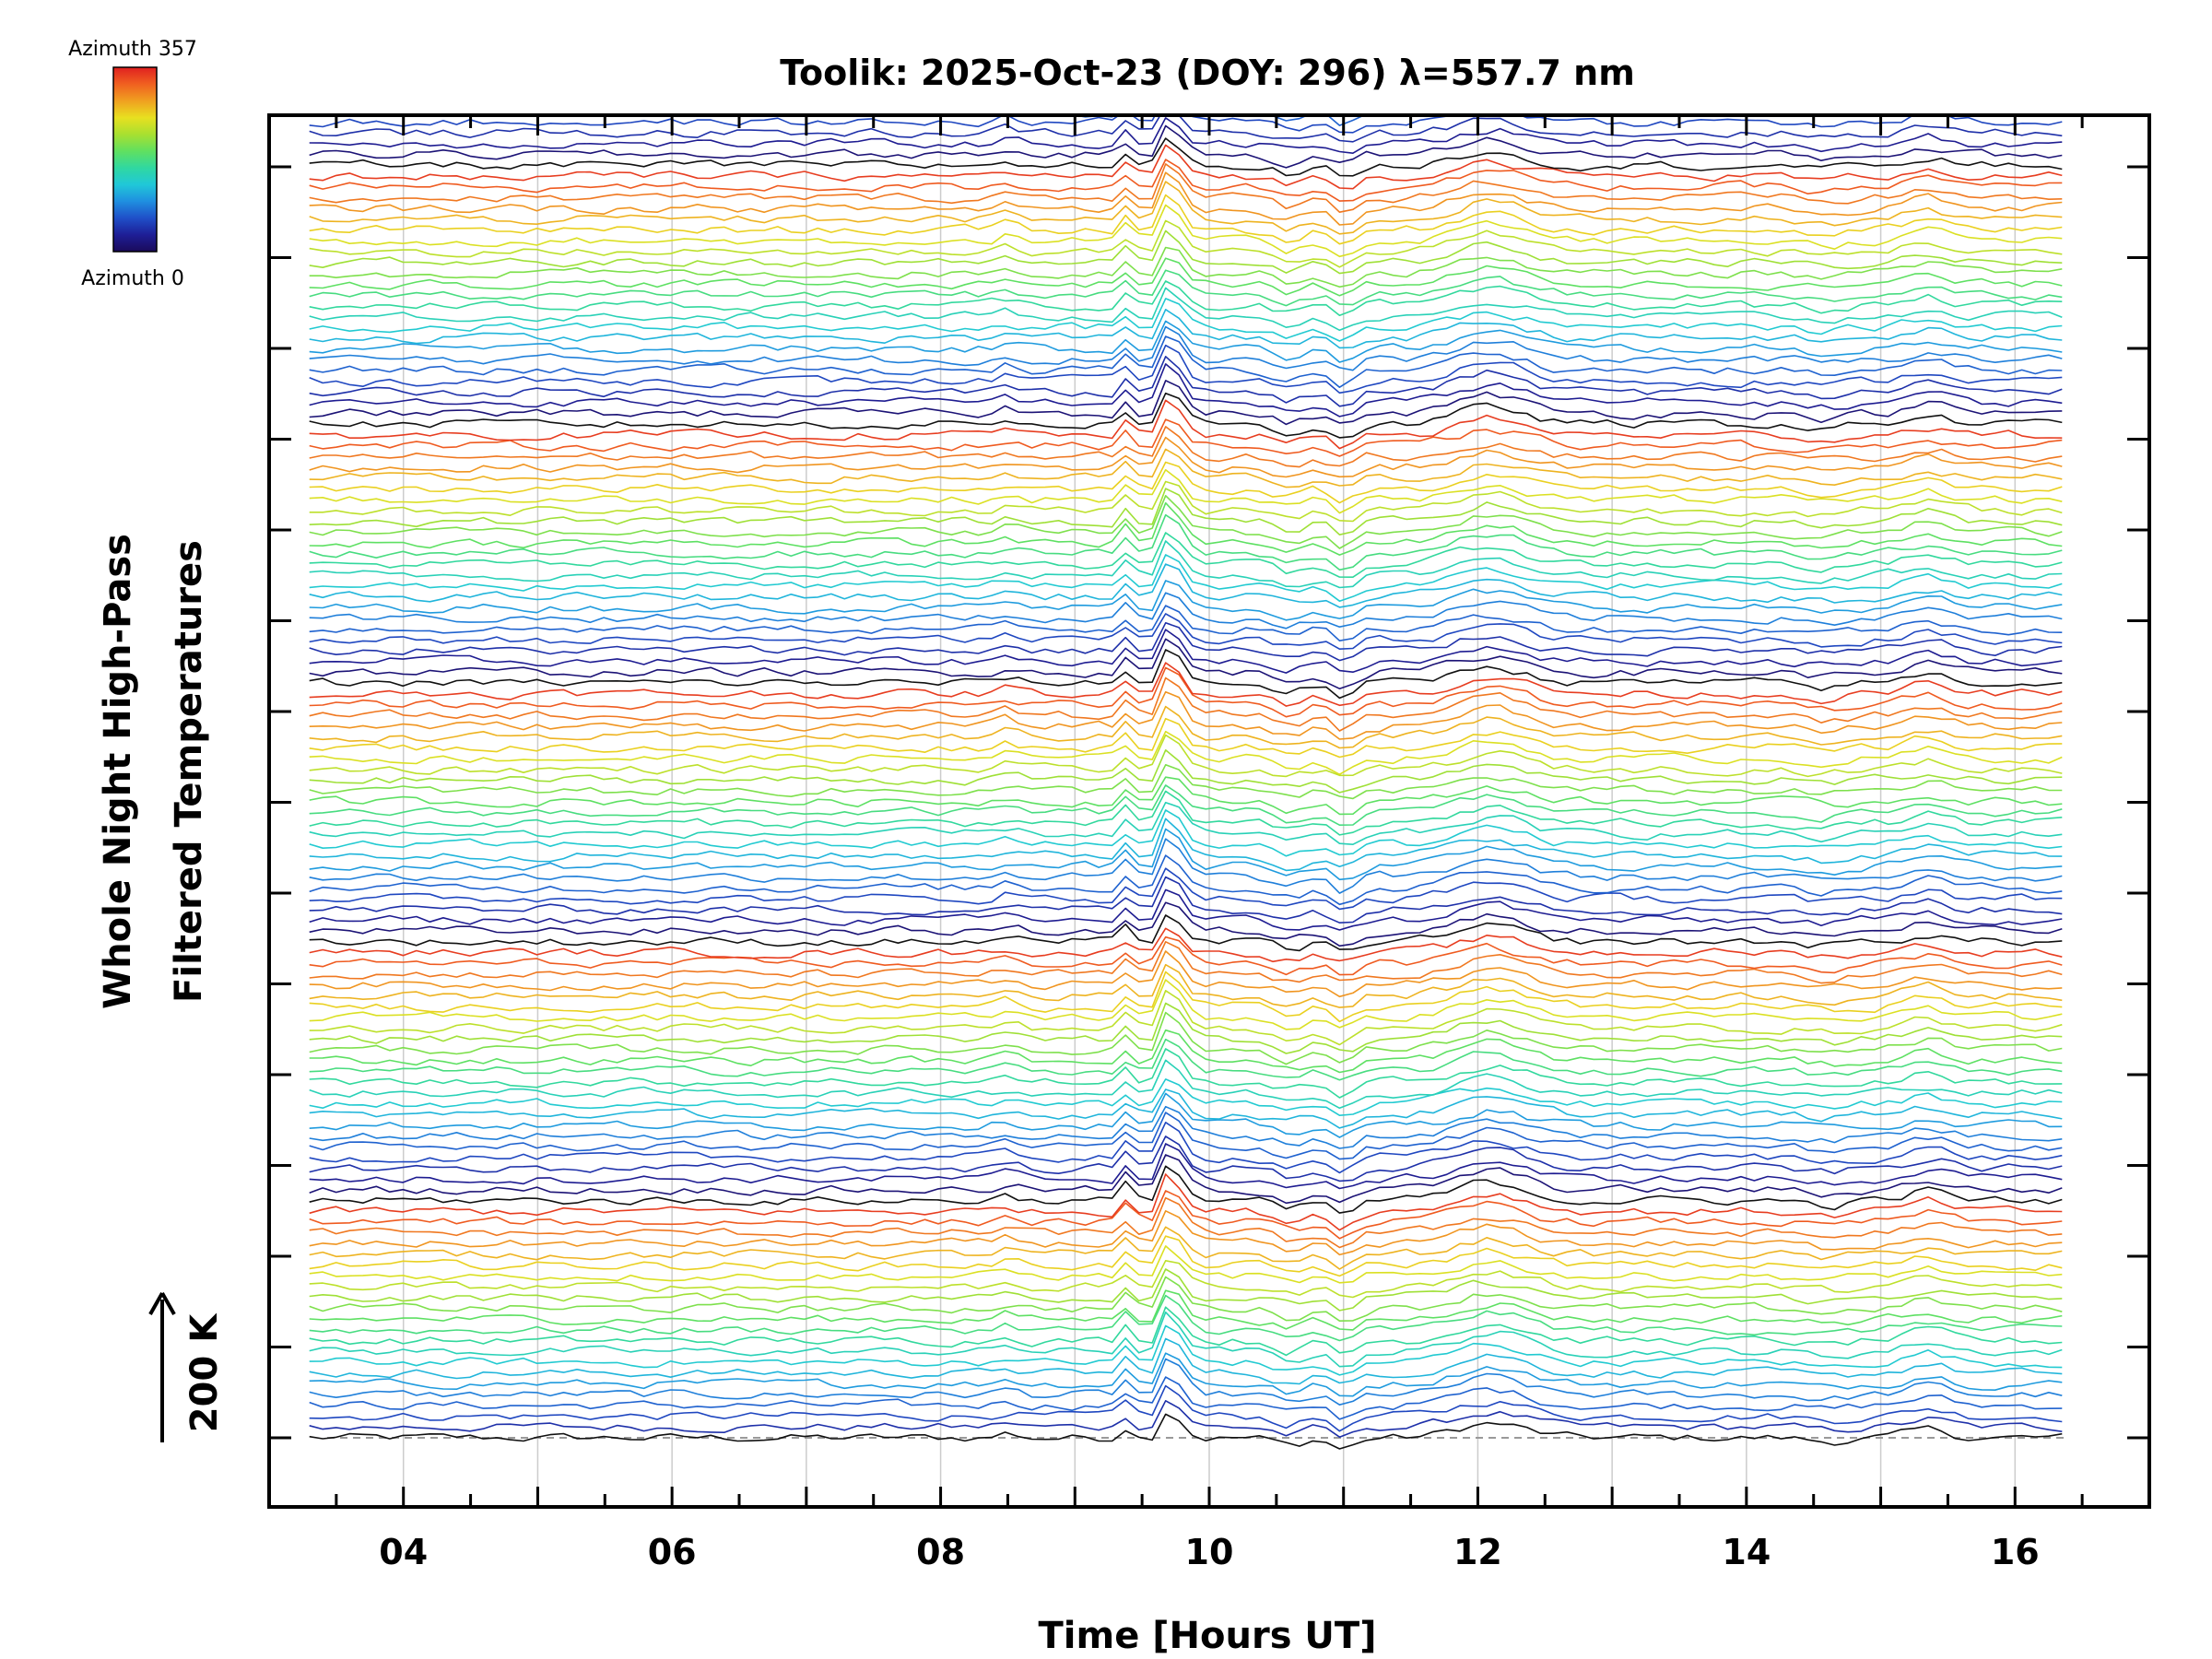  I want to click on x-axis-label: Time [Hours UT], so click(1208, 1636).